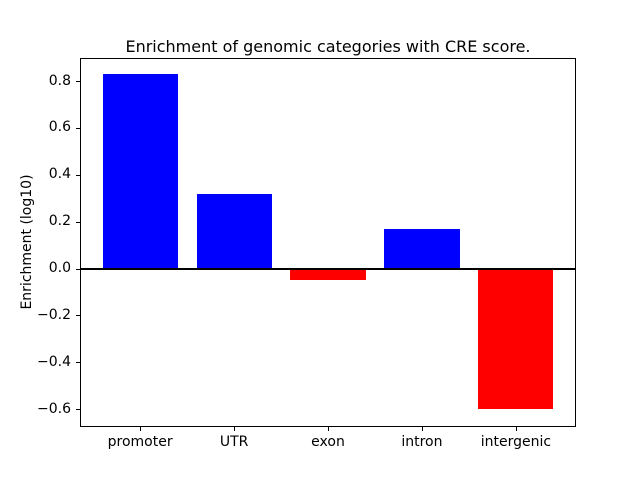  Describe the element at coordinates (140, 442) in the screenshot. I see `x-tick-label-promoter: promoter` at that location.